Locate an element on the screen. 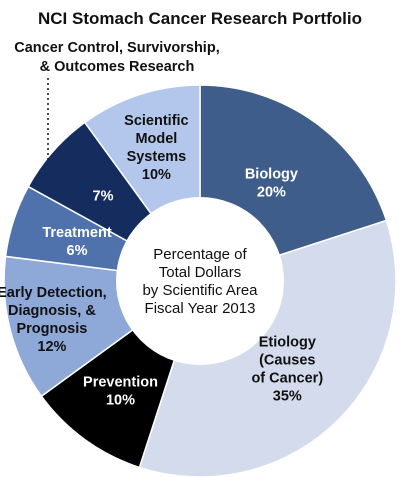 This screenshot has width=400, height=477. slice-label: Biology 20% is located at coordinates (271, 184).